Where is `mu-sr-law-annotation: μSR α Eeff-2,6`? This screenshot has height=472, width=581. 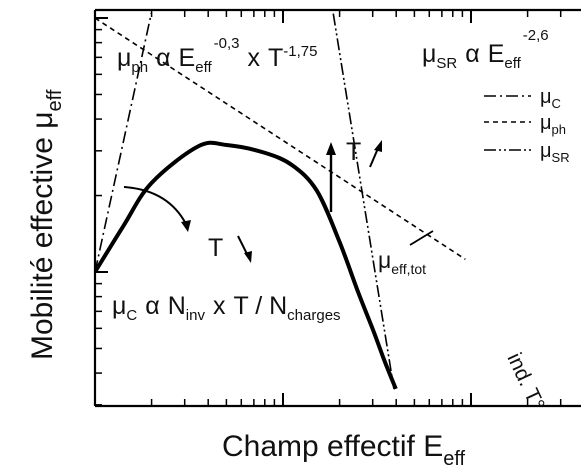 mu-sr-law-annotation: μSR α Eeff-2,6 is located at coordinates (485, 49).